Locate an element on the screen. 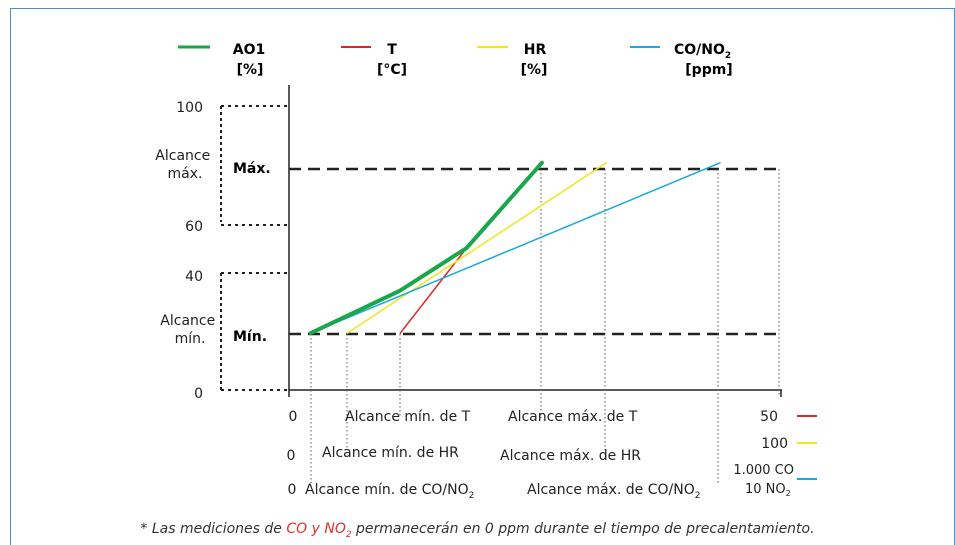  max-marker: Máx. is located at coordinates (252, 169).